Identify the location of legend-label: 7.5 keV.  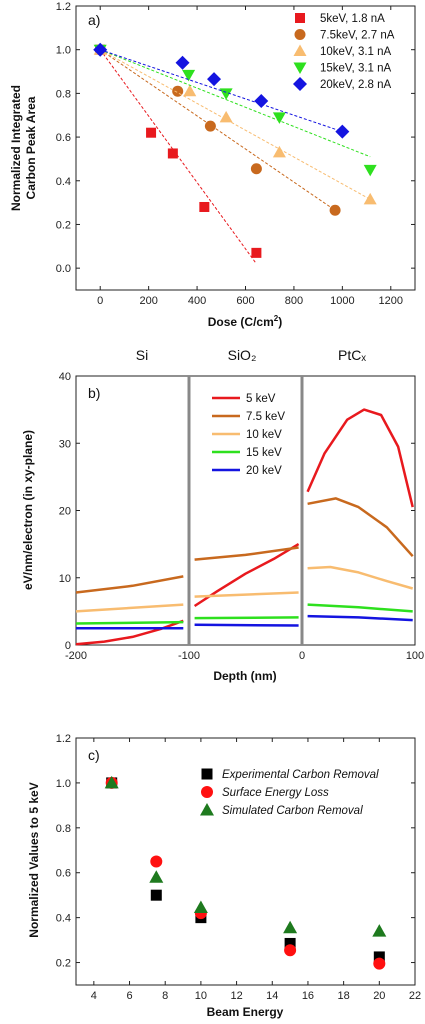
(265, 417).